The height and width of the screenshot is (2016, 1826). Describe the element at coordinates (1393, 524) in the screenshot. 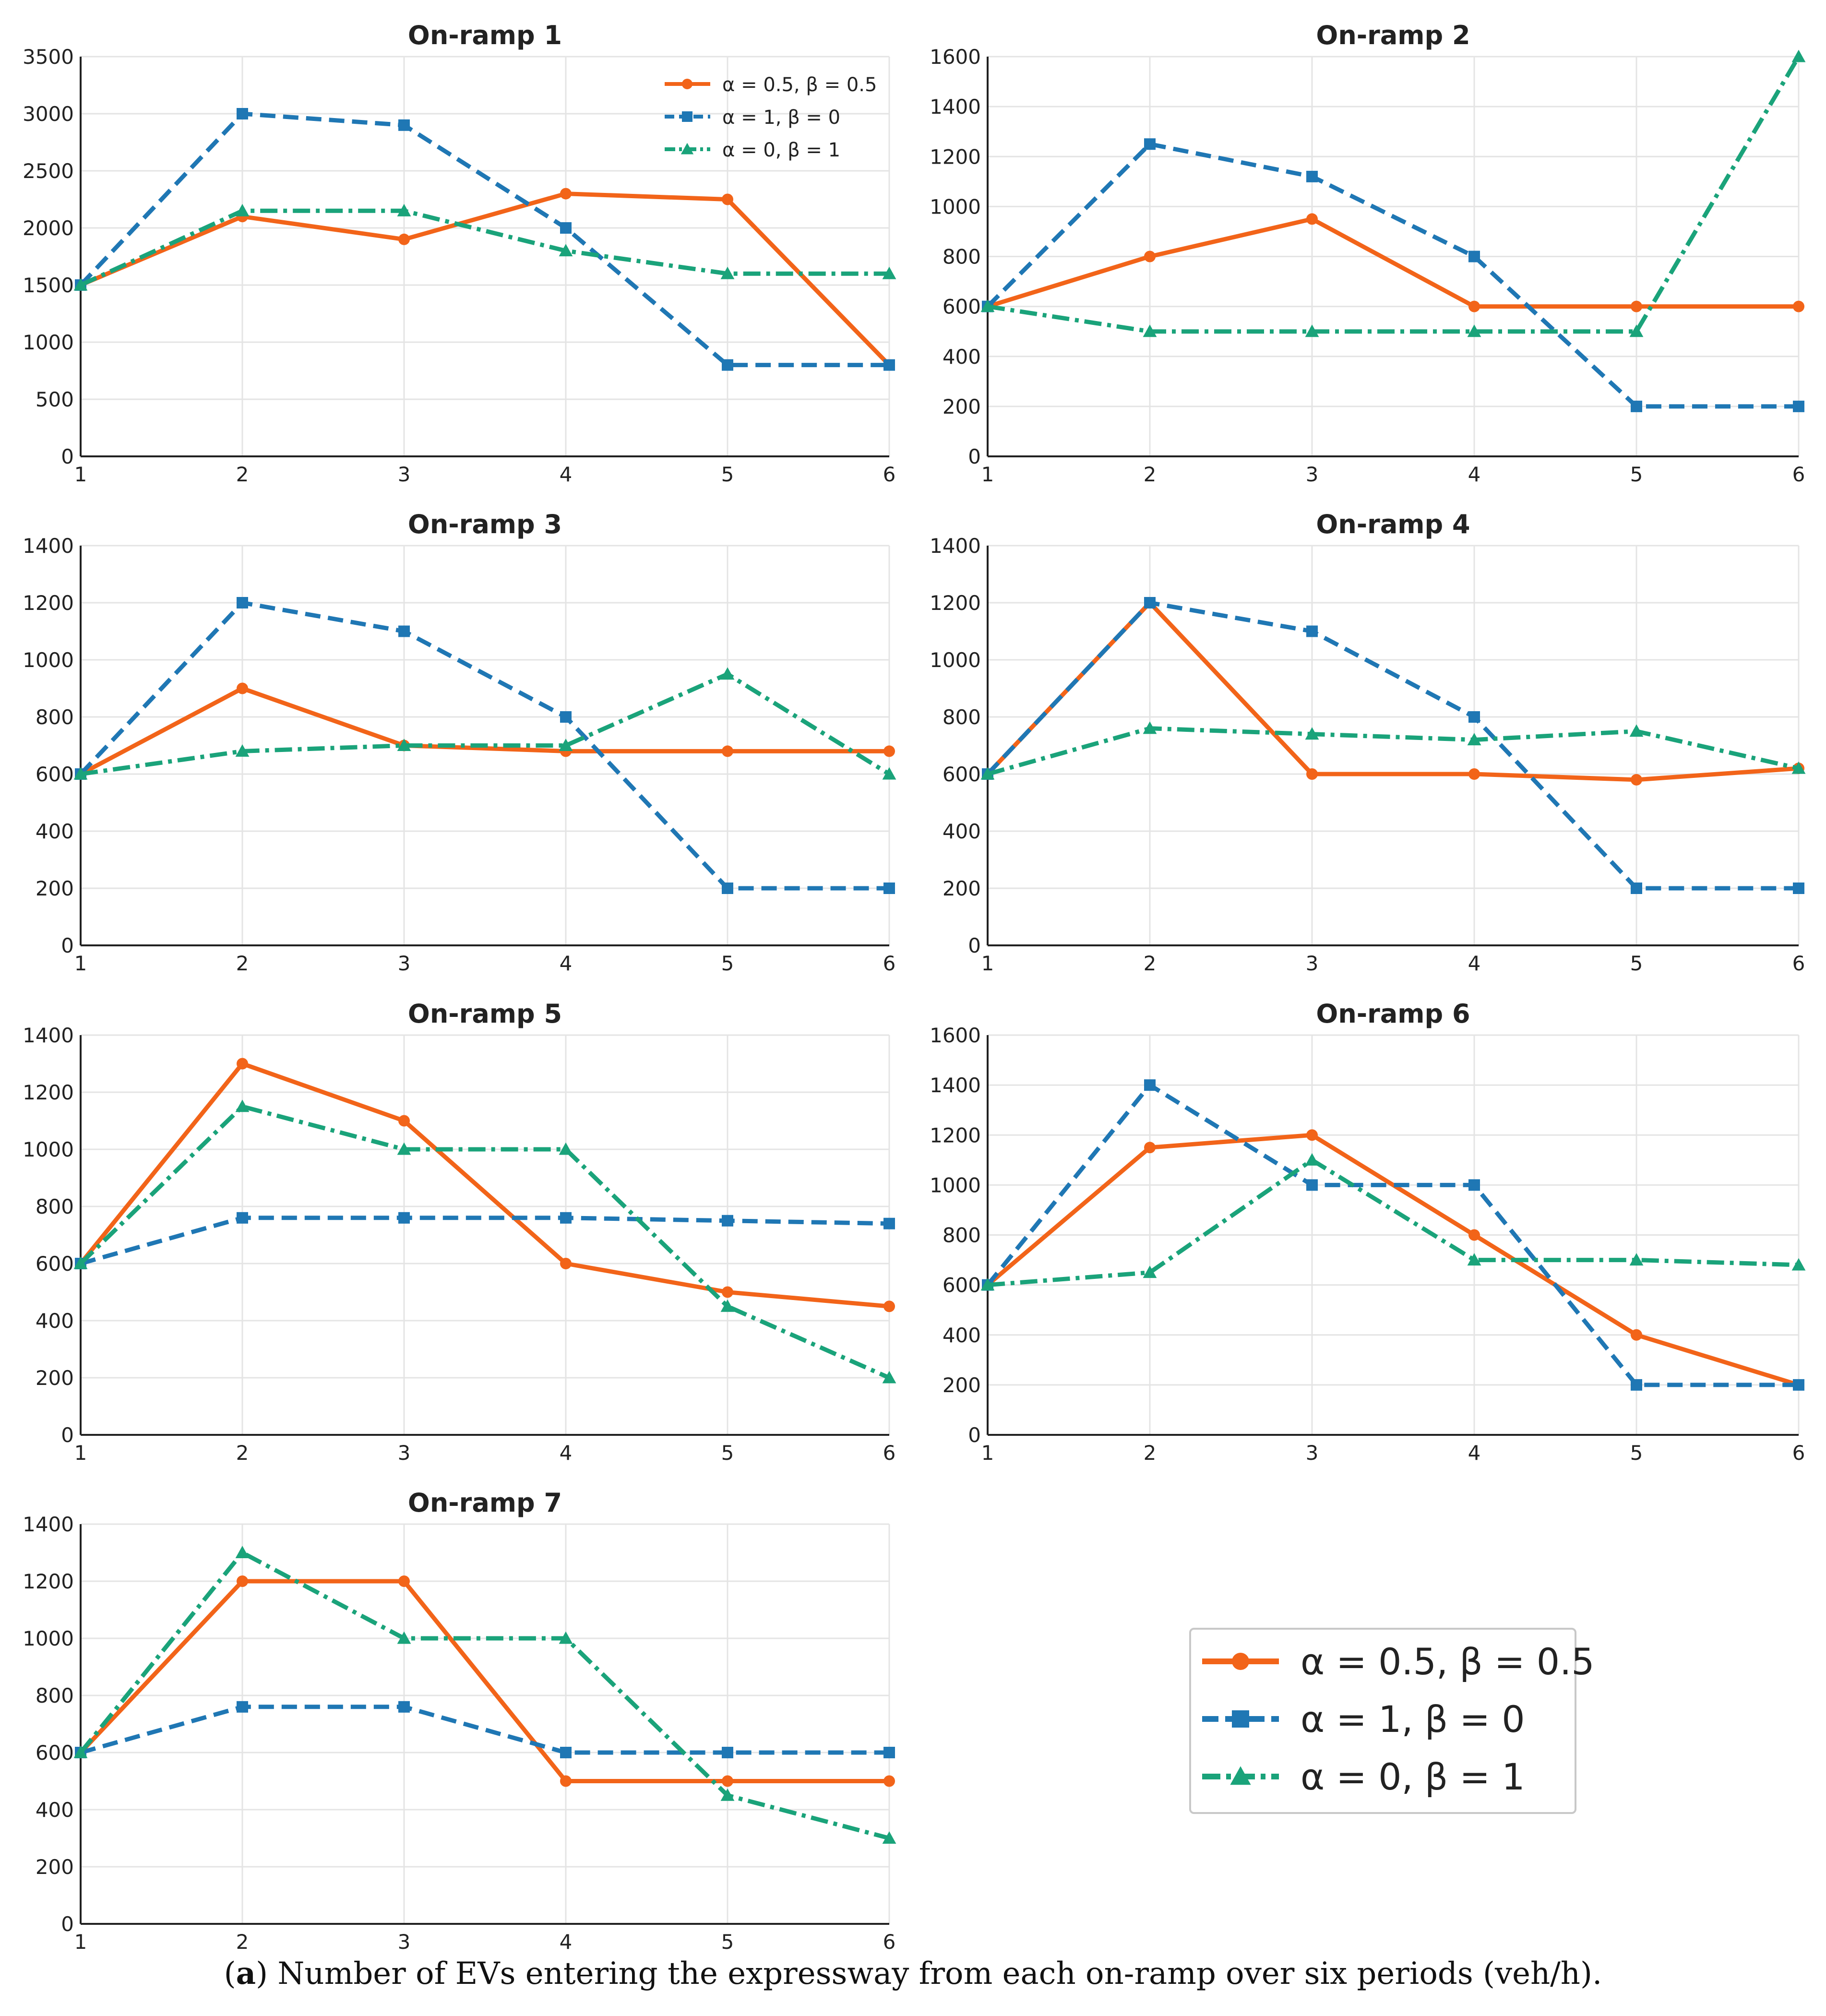

I see `chart-title: On-ramp 4` at that location.